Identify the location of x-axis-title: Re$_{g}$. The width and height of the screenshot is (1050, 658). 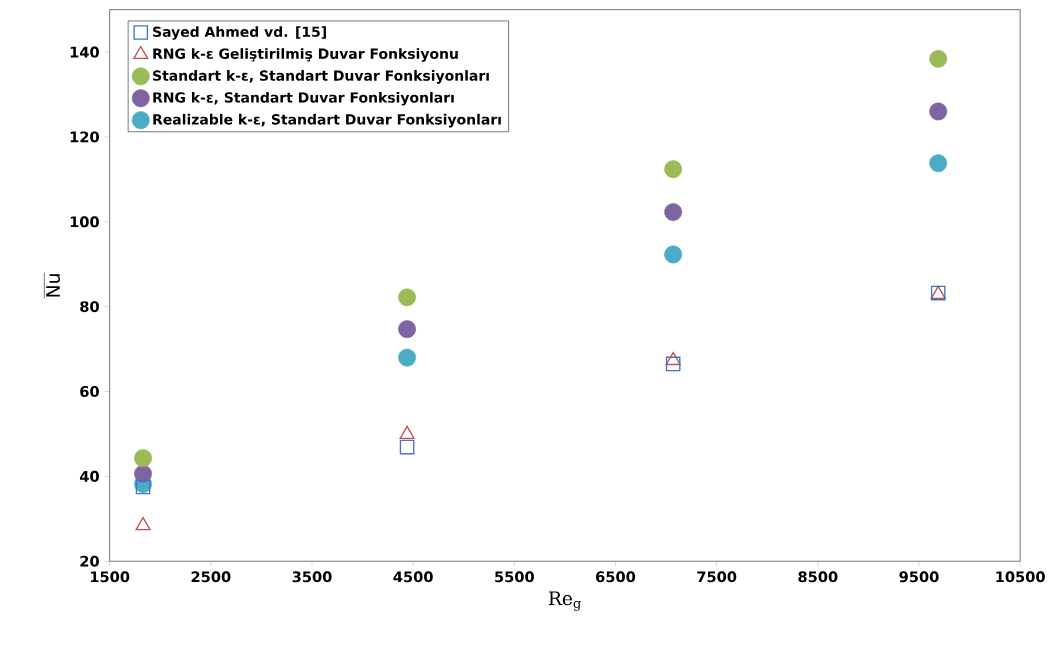
(564, 601).